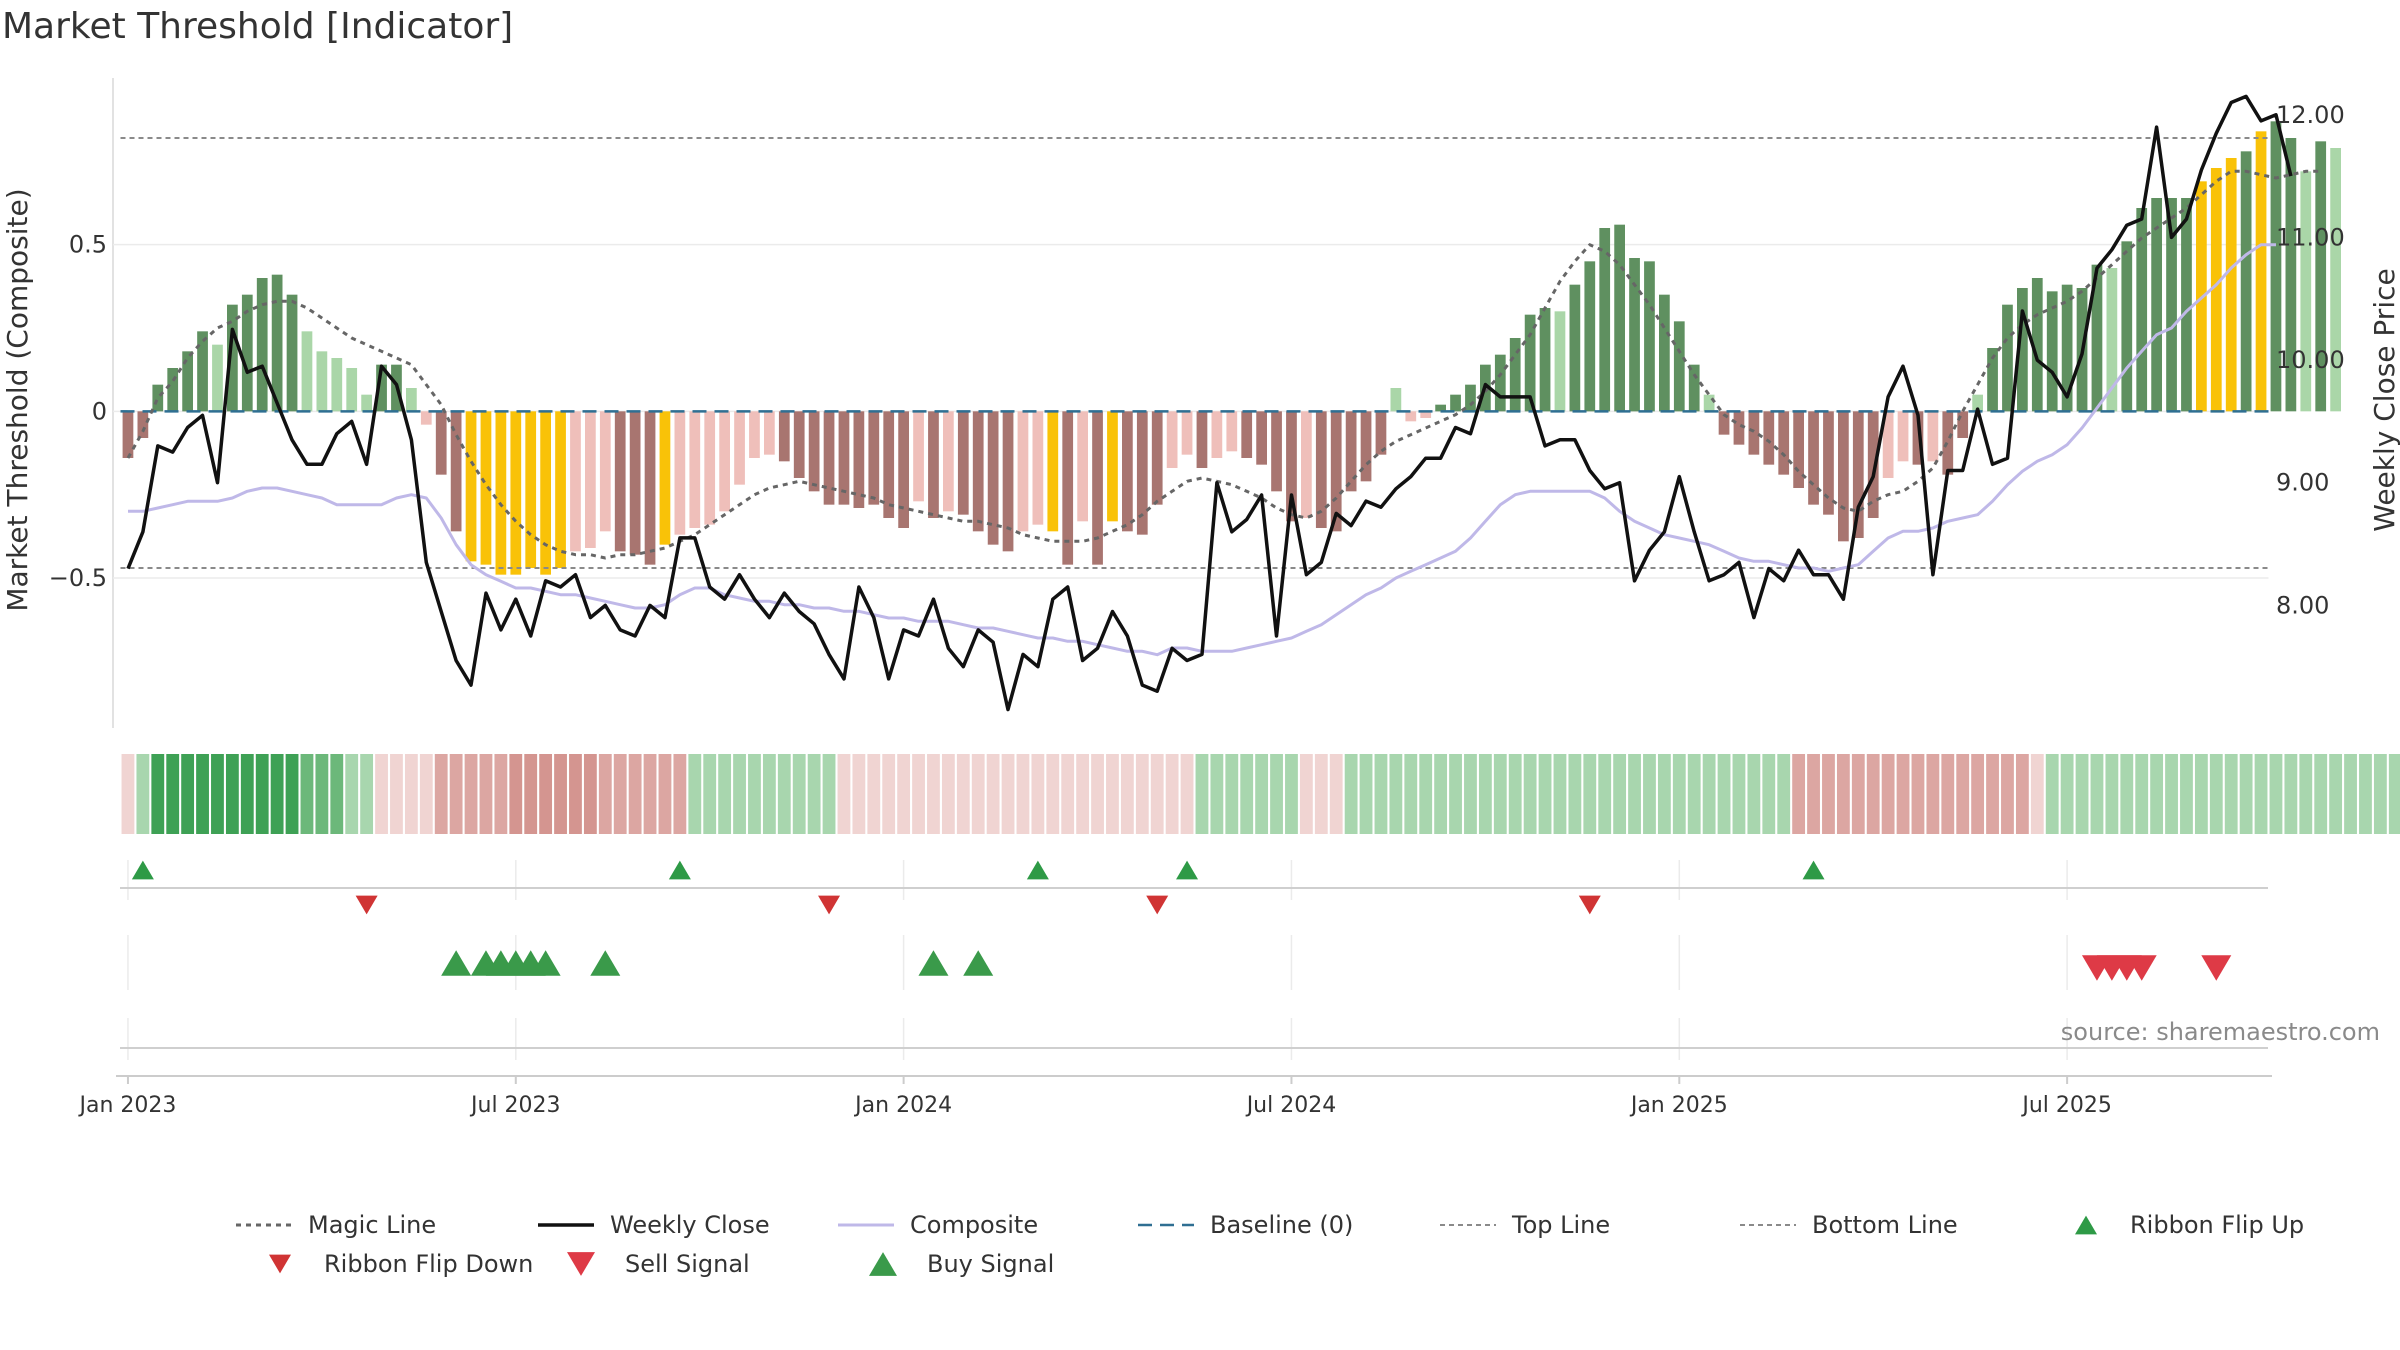 The image size is (2400, 1350). Describe the element at coordinates (78, 578) in the screenshot. I see `y-tick-label-2: −0.5` at that location.